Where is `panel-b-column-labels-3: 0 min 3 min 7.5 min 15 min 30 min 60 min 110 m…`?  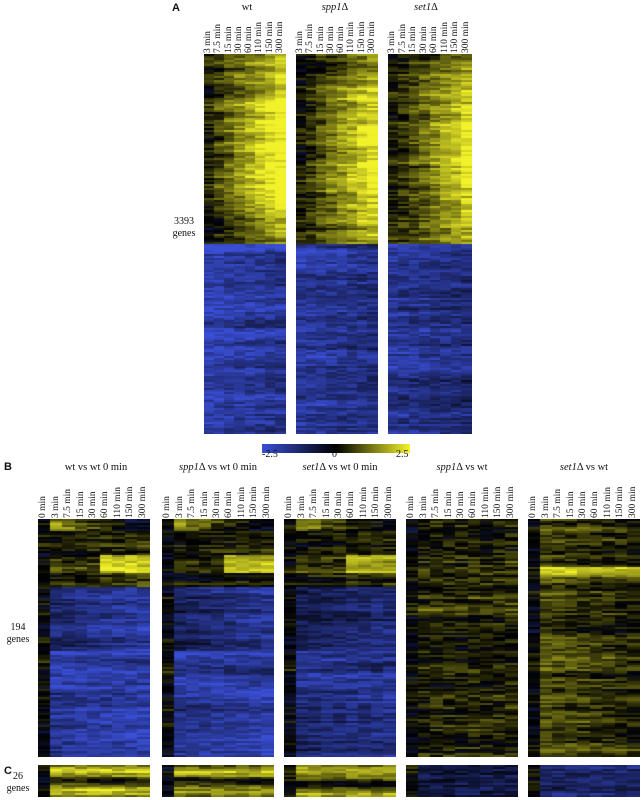 panel-b-column-labels-3: 0 min 3 min 7.5 min 15 min 30 min 60 min 110 m… is located at coordinates (340, 494).